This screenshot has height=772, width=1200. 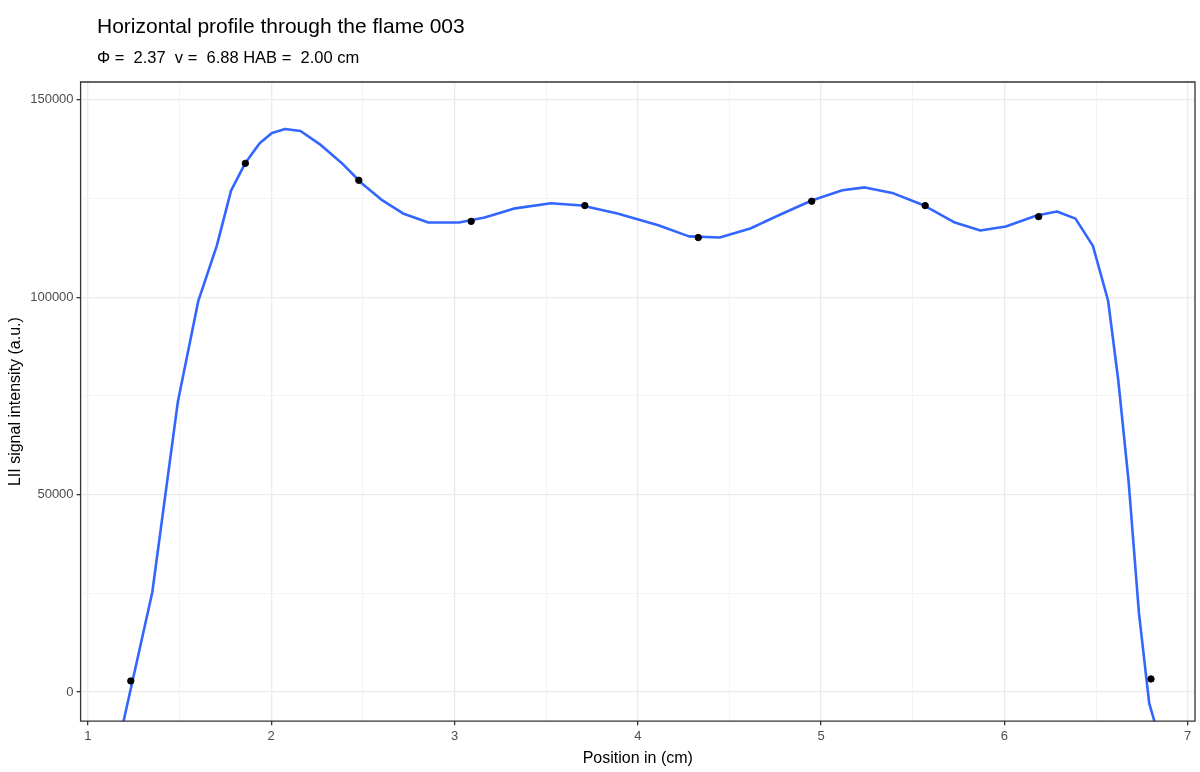 What do you see at coordinates (88, 735) in the screenshot?
I see `x-tick-label: 1` at bounding box center [88, 735].